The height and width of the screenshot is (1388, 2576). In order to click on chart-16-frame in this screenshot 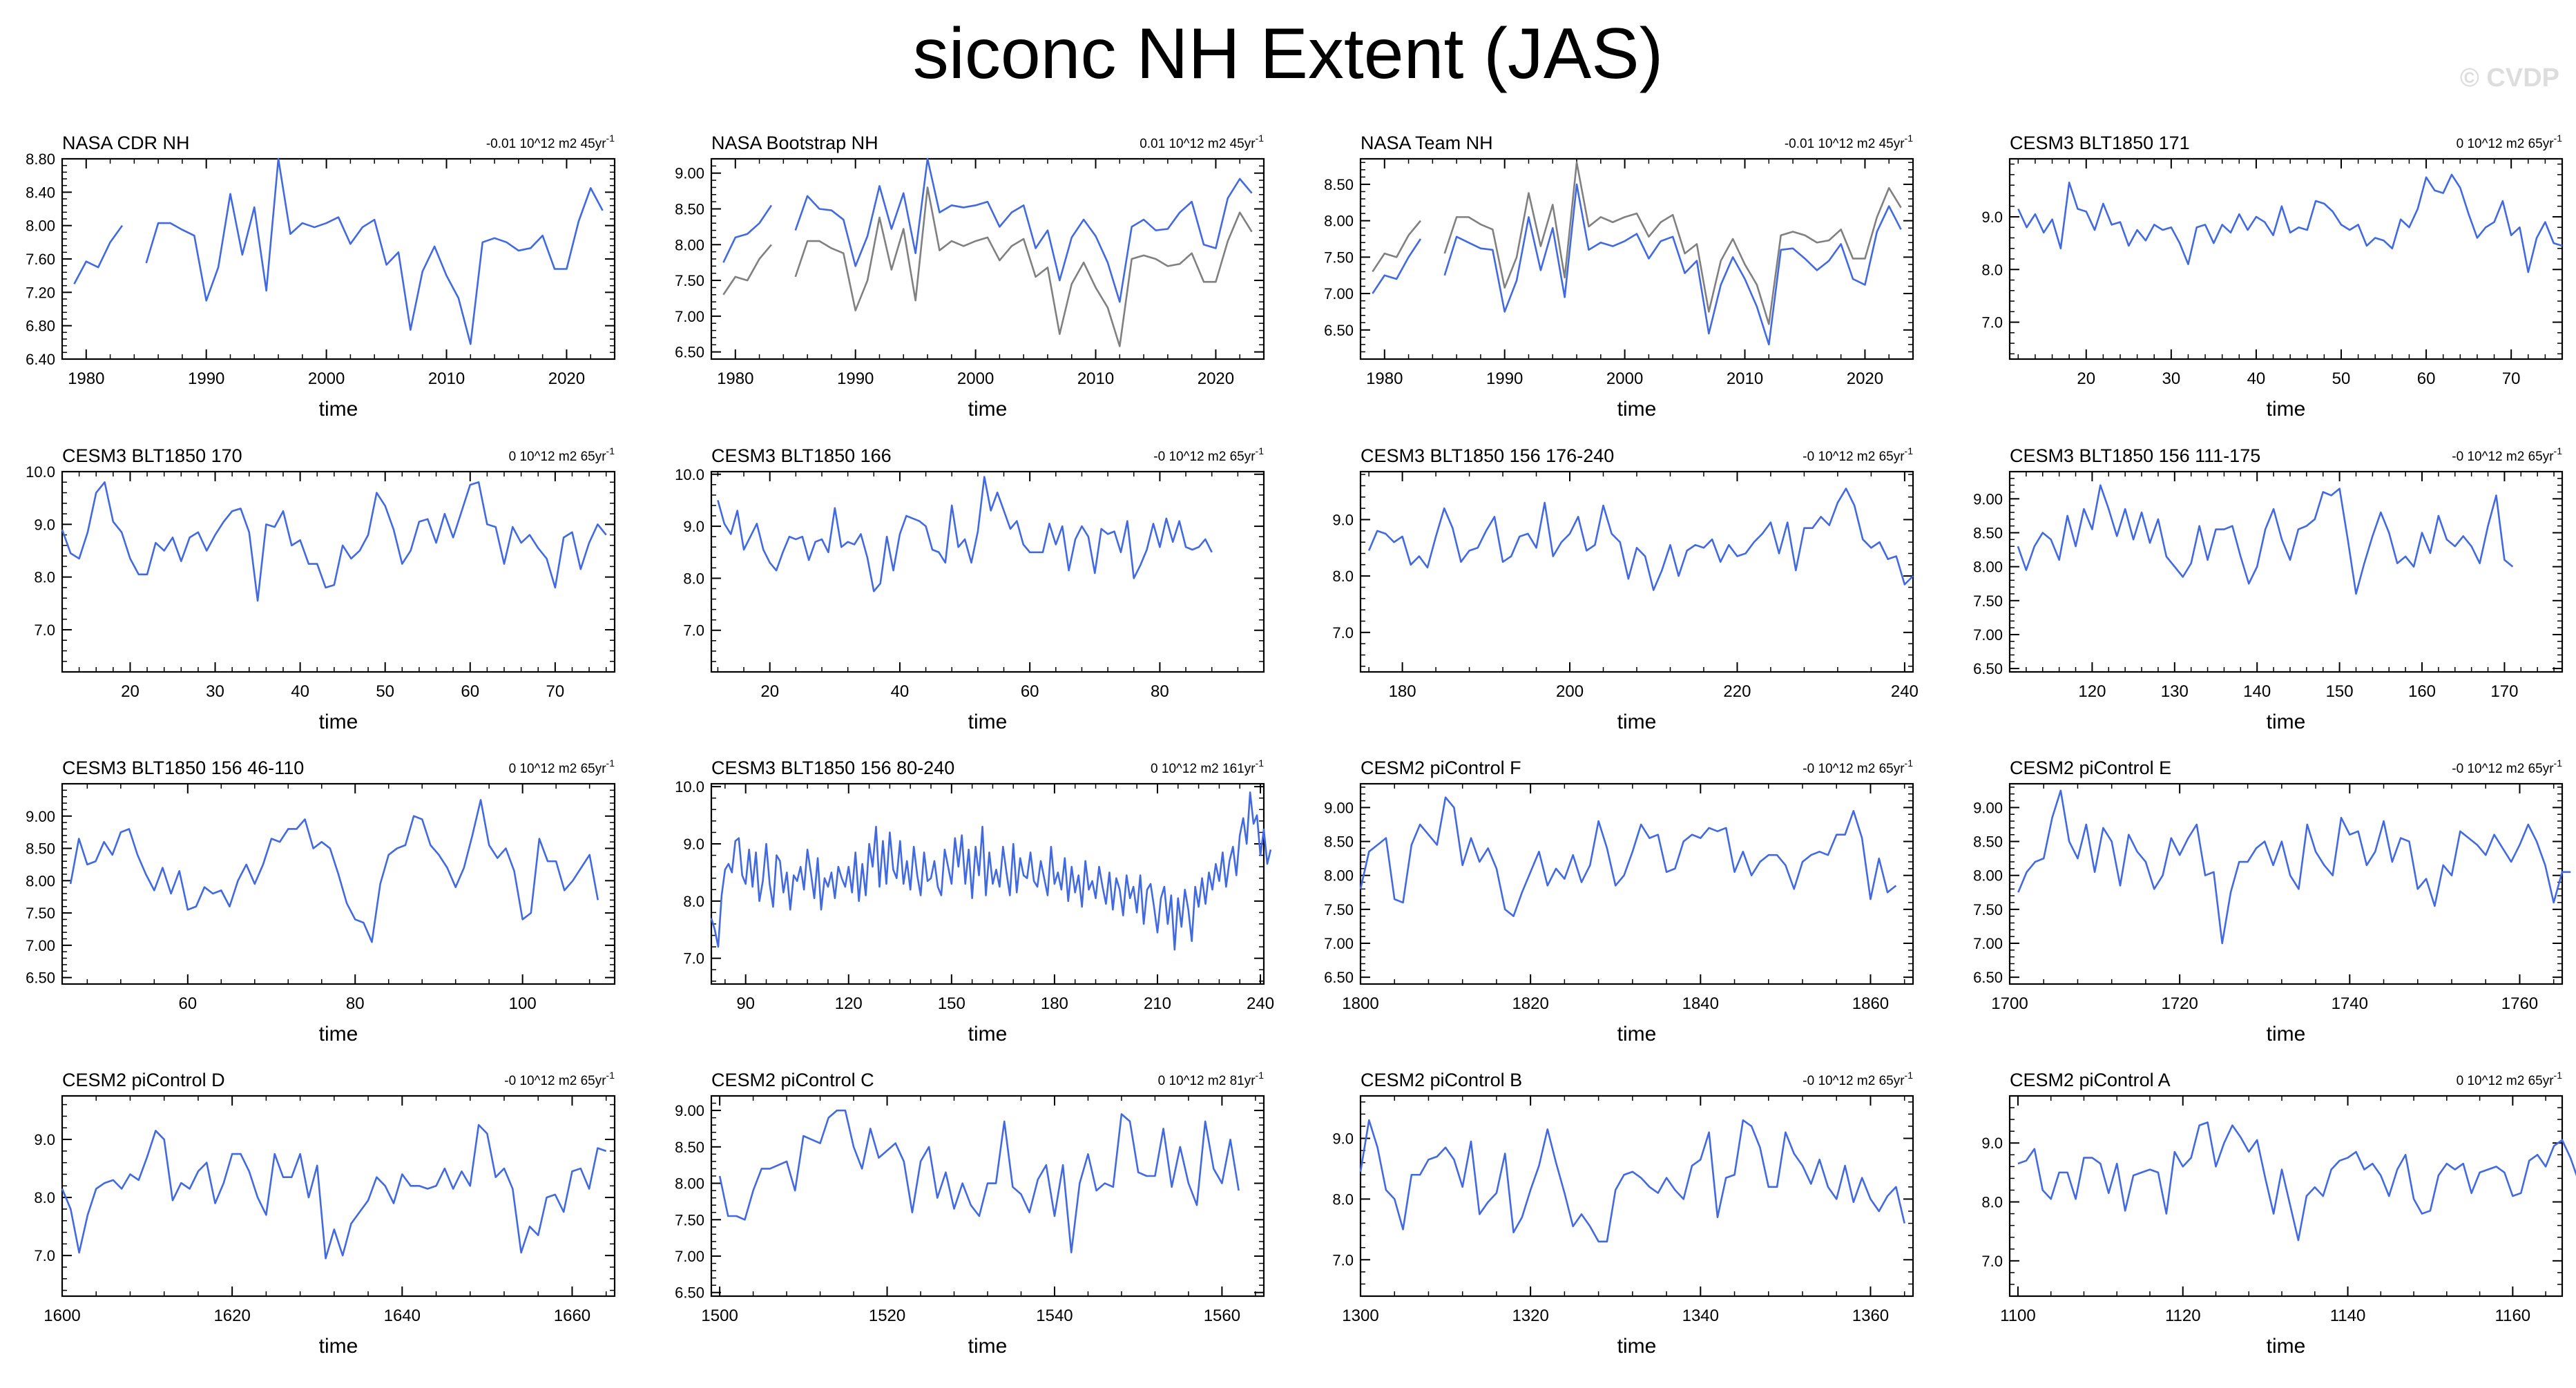, I will do `click(2286, 1196)`.